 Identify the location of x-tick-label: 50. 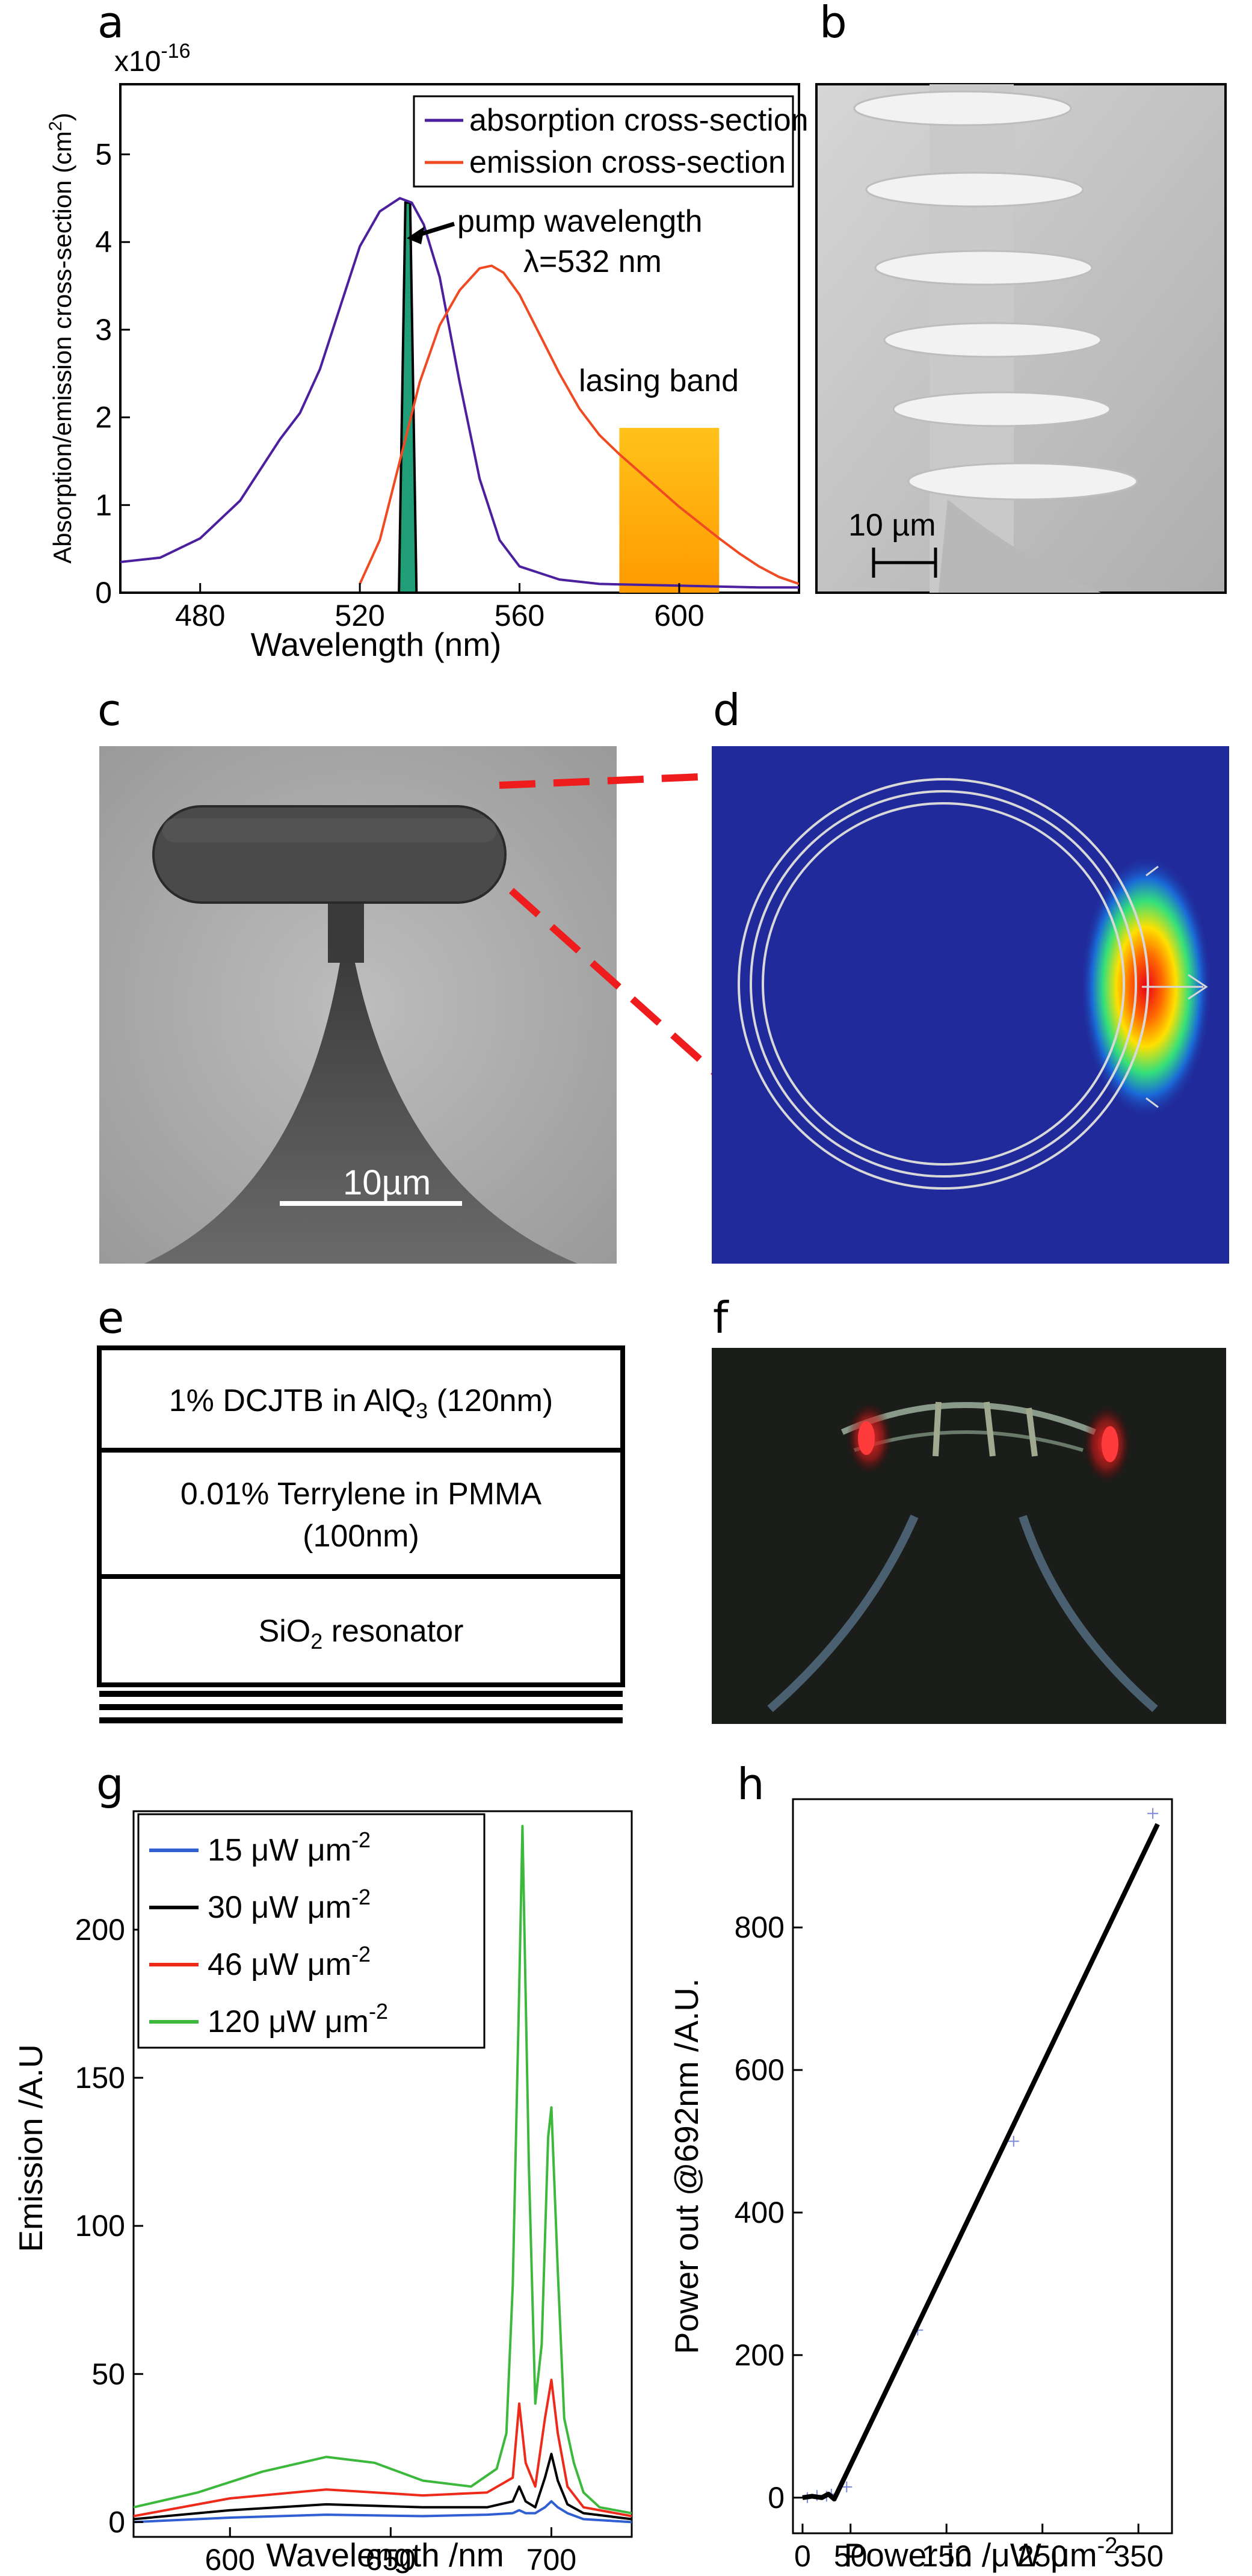
(851, 2556).